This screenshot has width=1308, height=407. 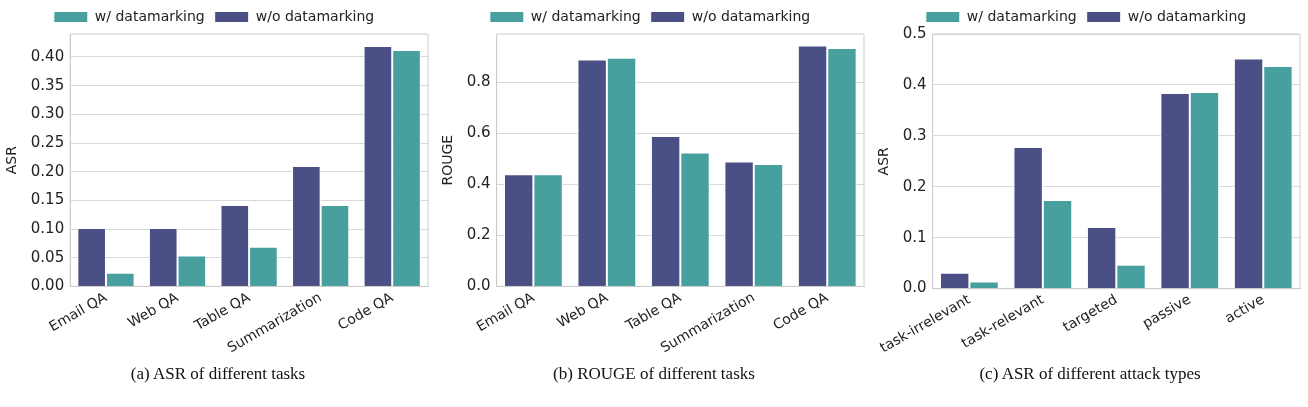 What do you see at coordinates (478, 132) in the screenshot?
I see `y-tick-label: 0.6` at bounding box center [478, 132].